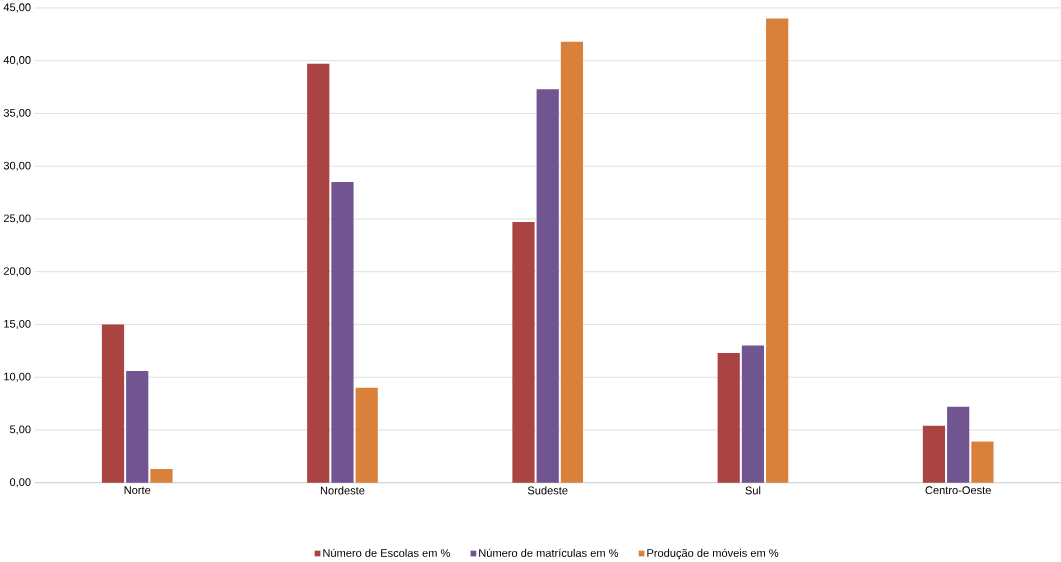  Describe the element at coordinates (547, 490) in the screenshot. I see `x-tick-label: Sudeste` at that location.